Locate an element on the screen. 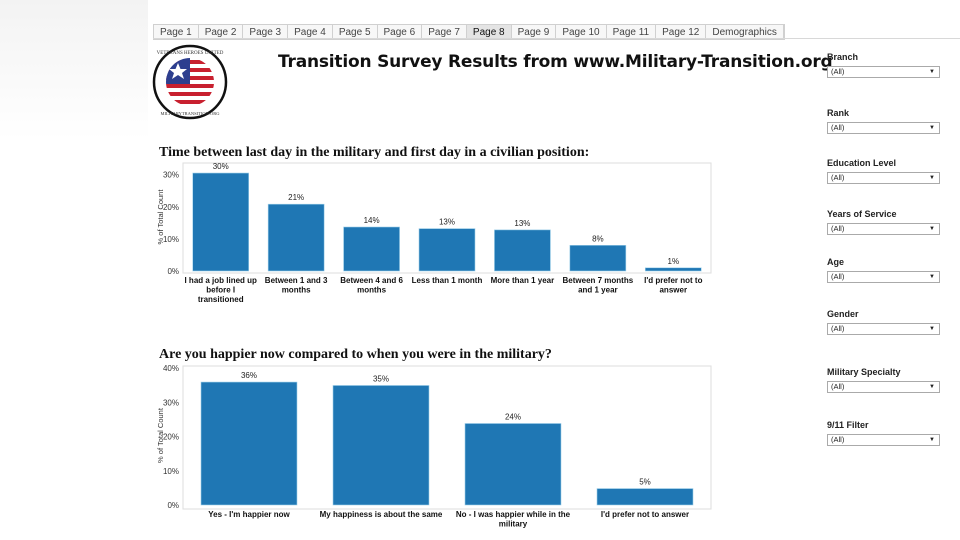 Image resolution: width=960 pixels, height=540 pixels. filter-branch: Branch (All) ▼ is located at coordinates (883, 65).